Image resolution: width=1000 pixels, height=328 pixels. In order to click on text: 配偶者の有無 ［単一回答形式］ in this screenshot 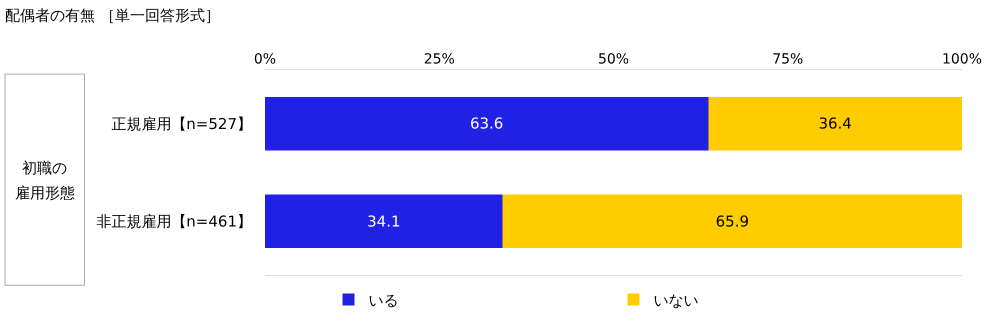, I will do `click(112, 15)`.